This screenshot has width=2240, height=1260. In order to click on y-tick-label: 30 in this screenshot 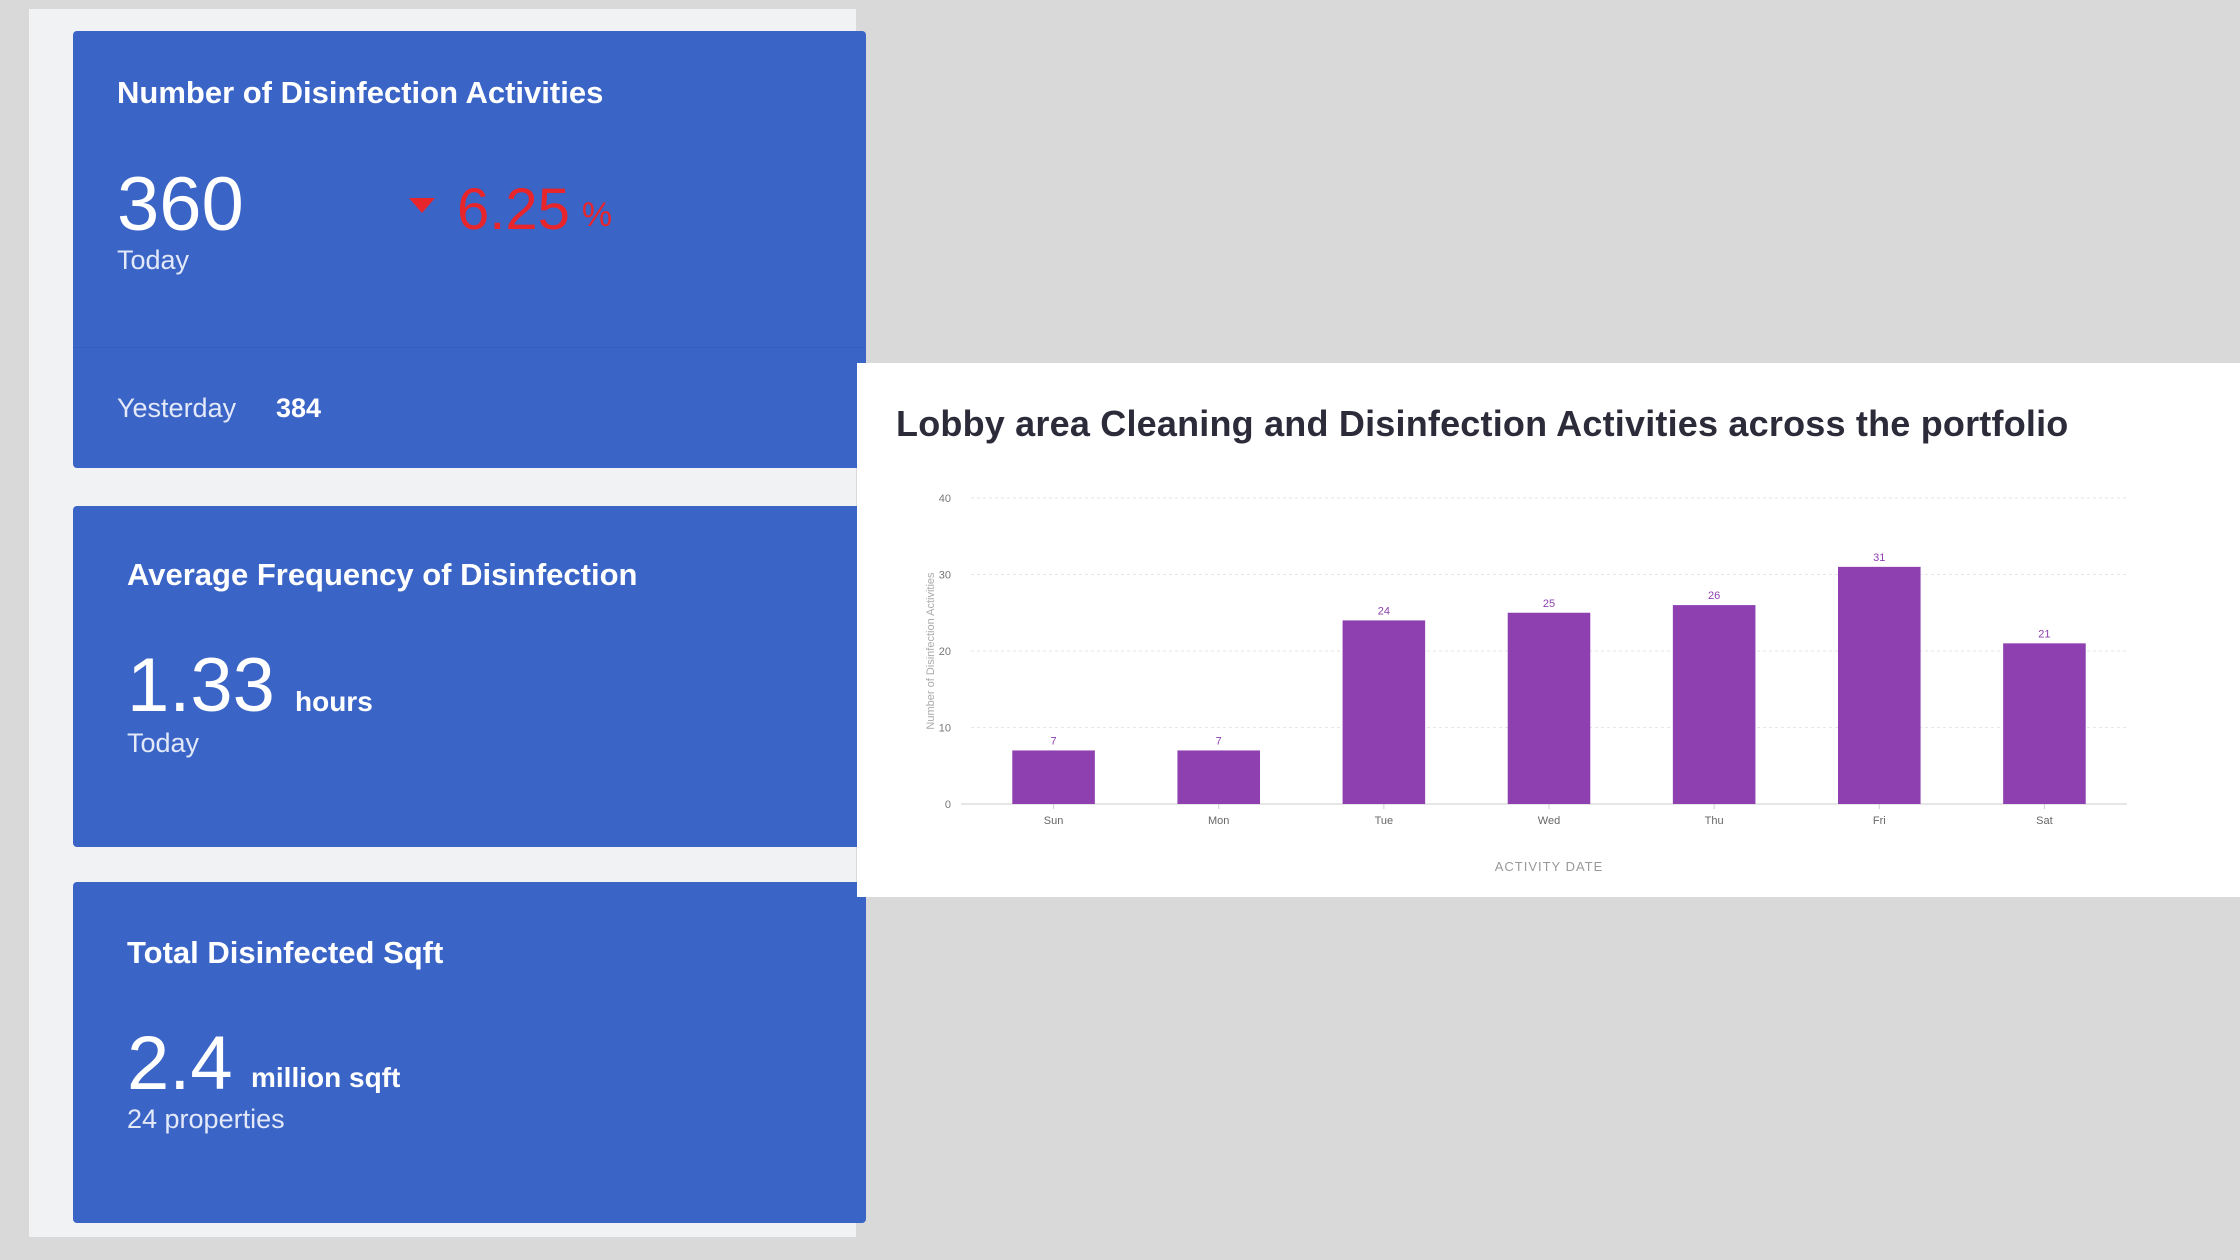, I will do `click(945, 576)`.